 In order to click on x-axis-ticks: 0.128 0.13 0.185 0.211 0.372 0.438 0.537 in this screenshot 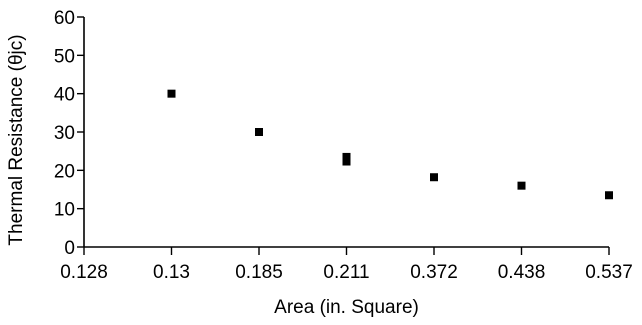, I will do `click(346, 265)`.